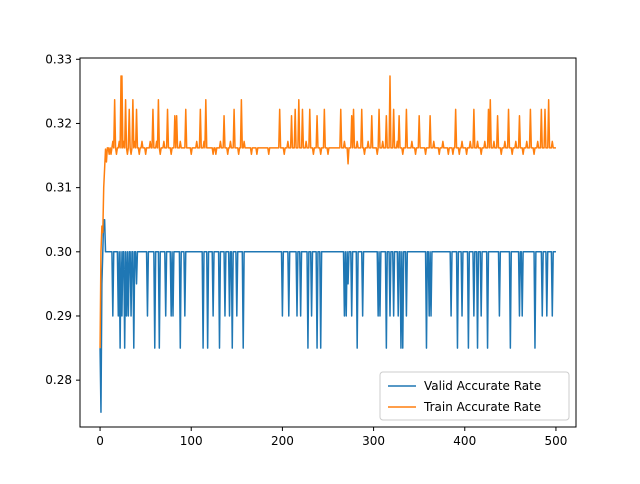 The width and height of the screenshot is (640, 484). I want to click on legend-box, so click(474, 396).